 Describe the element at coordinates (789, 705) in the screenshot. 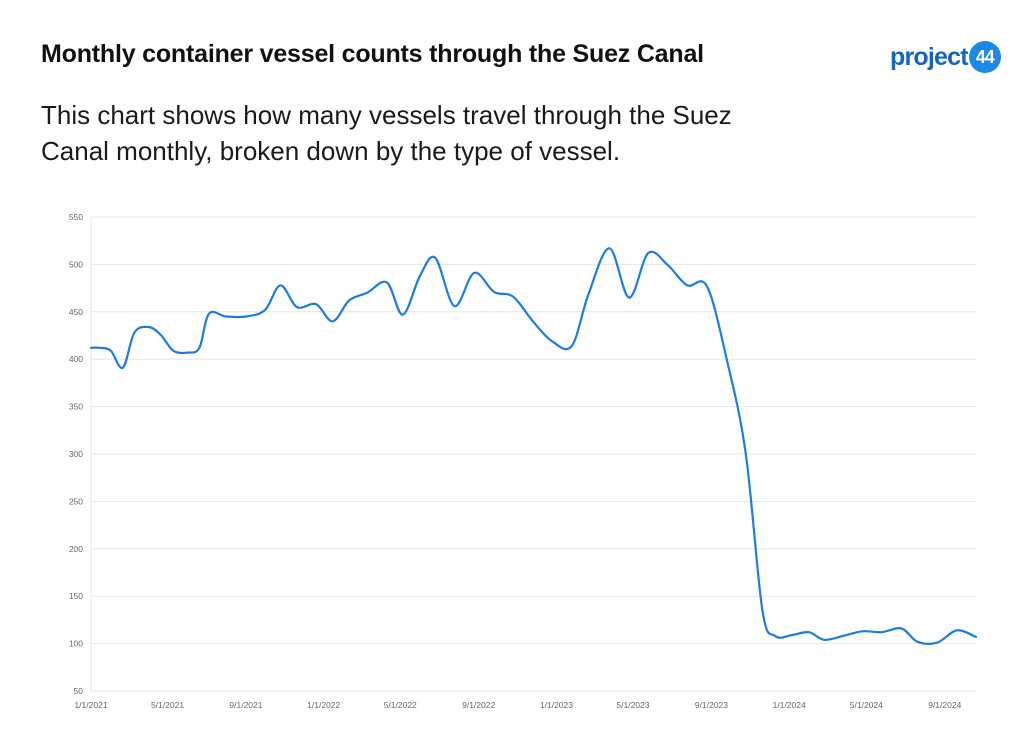

I see `x-tick-label: 1/1/2024` at that location.